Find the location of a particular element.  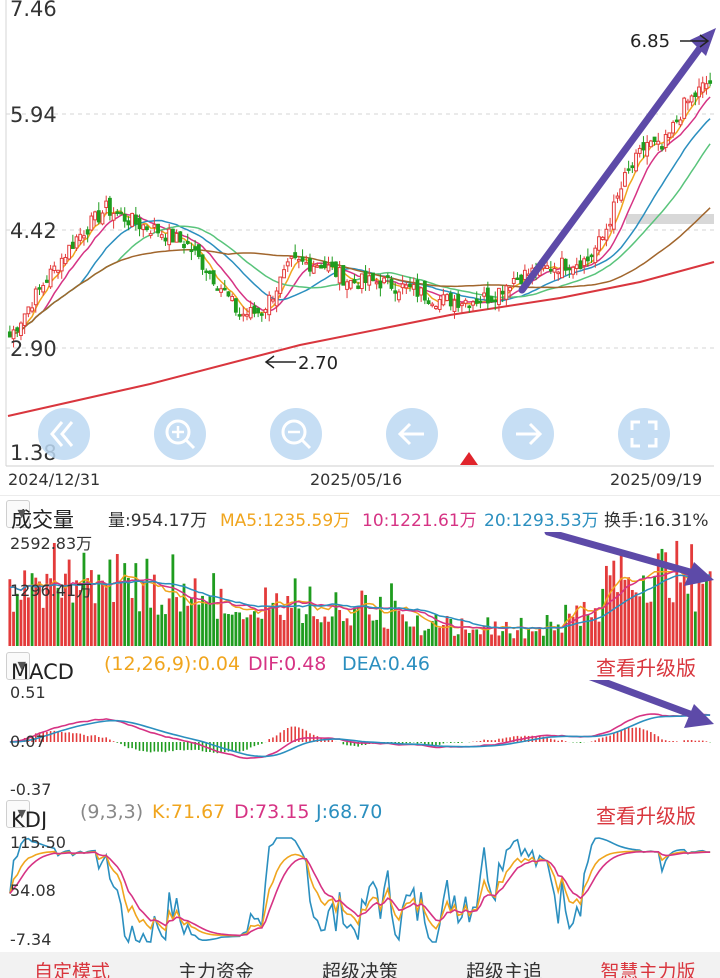

double-left-icon is located at coordinates (64, 434).